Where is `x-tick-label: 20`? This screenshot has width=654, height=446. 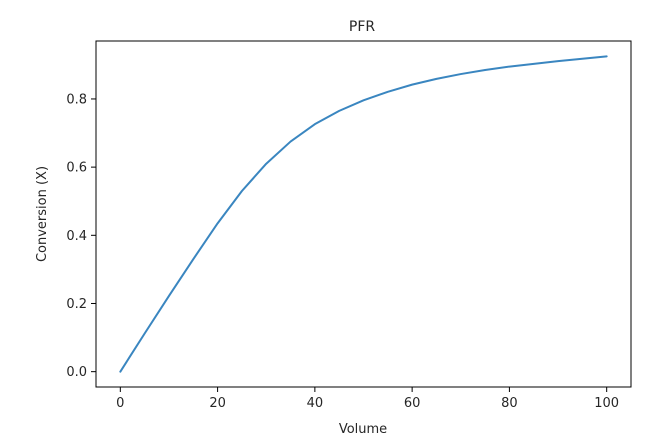
x-tick-label: 20 is located at coordinates (217, 403).